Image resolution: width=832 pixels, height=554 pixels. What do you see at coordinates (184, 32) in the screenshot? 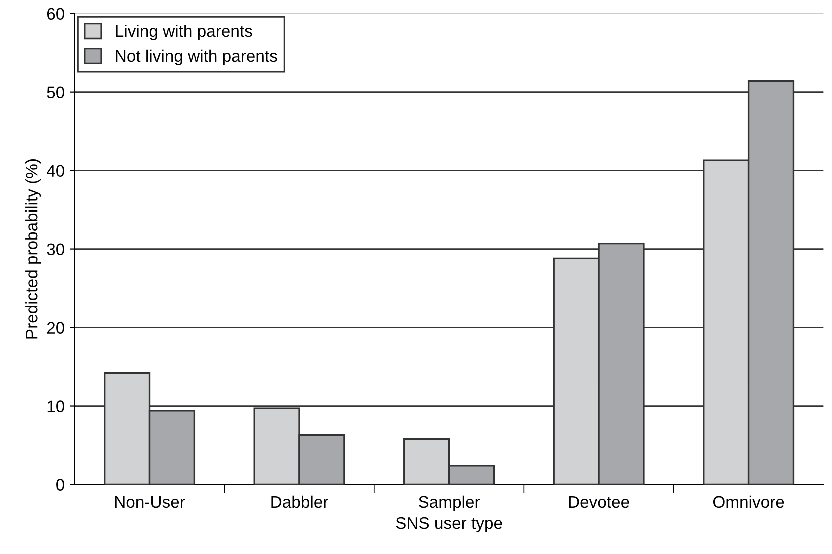
I see `legend-label: Living with parents` at bounding box center [184, 32].